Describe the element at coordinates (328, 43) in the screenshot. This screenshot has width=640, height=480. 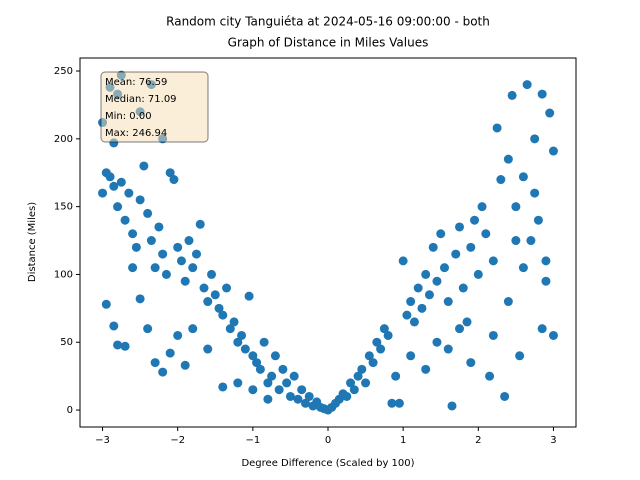
I see `chart-subtitle: Graph of Distance in Miles Values` at that location.